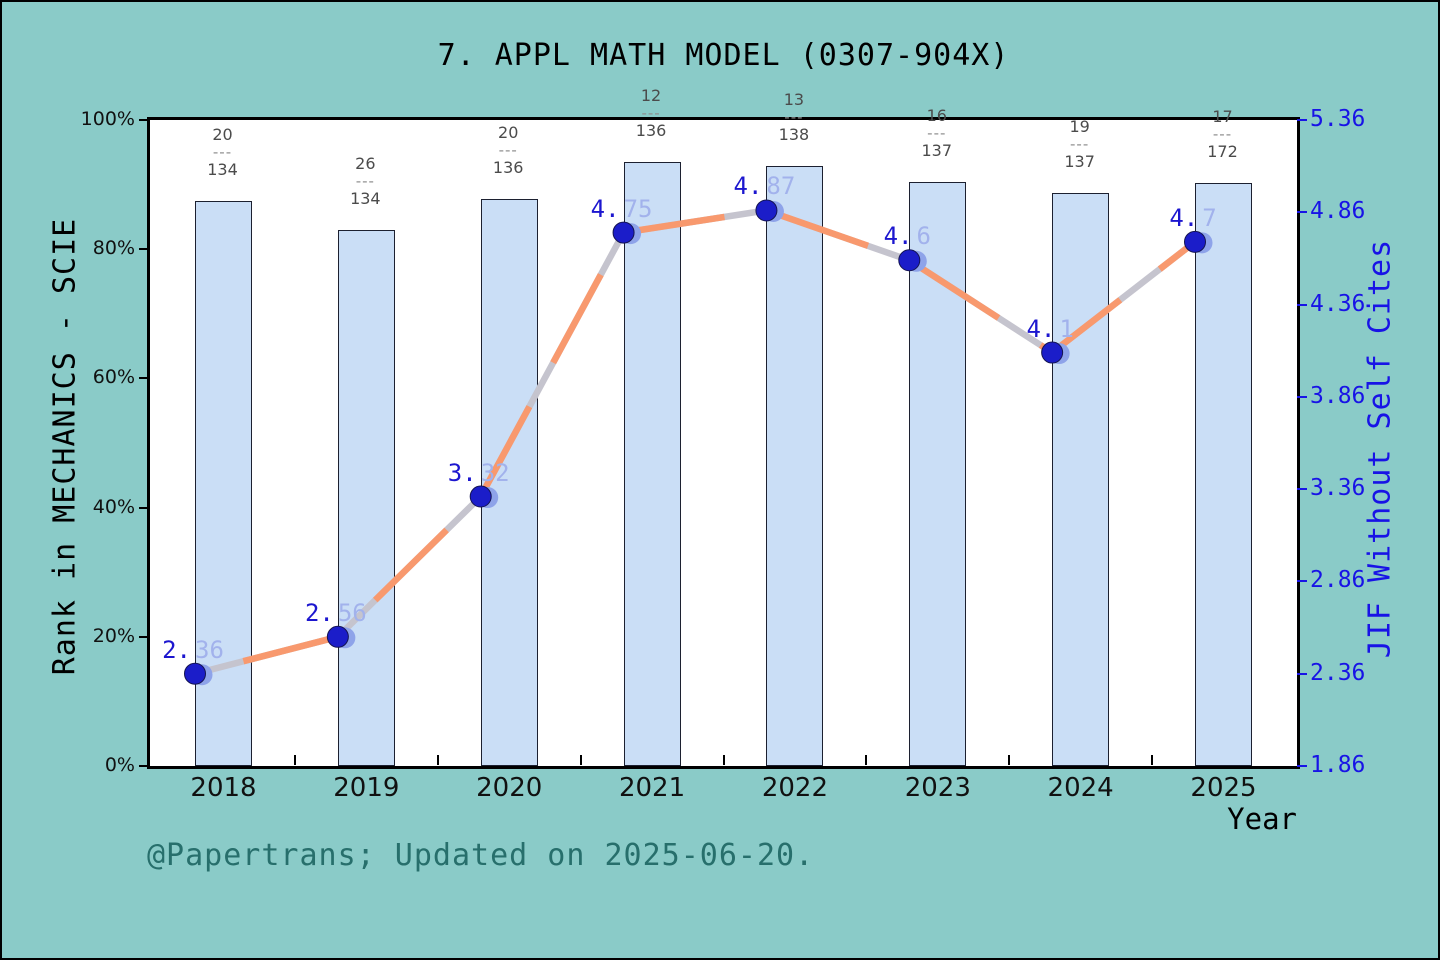 Image resolution: width=1440 pixels, height=960 pixels. Describe the element at coordinates (1209, 217) in the screenshot. I see `jif-label-decimal-part: 7` at that location.